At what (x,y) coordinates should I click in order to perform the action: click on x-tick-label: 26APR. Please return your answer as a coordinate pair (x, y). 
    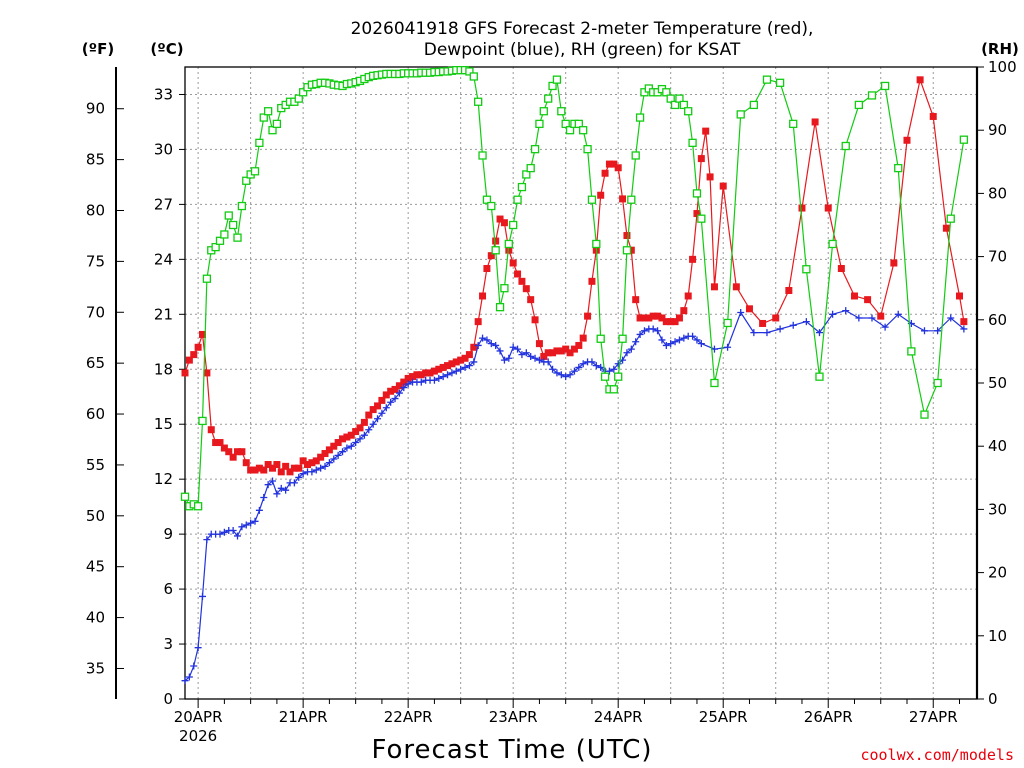
    Looking at the image, I should click on (828, 717).